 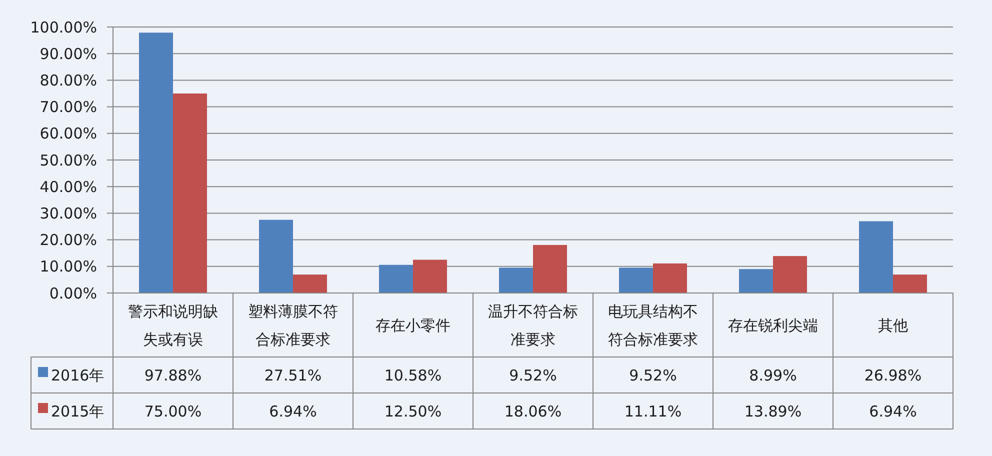 What do you see at coordinates (68, 240) in the screenshot?
I see `y-tick-label: 20.00%` at bounding box center [68, 240].